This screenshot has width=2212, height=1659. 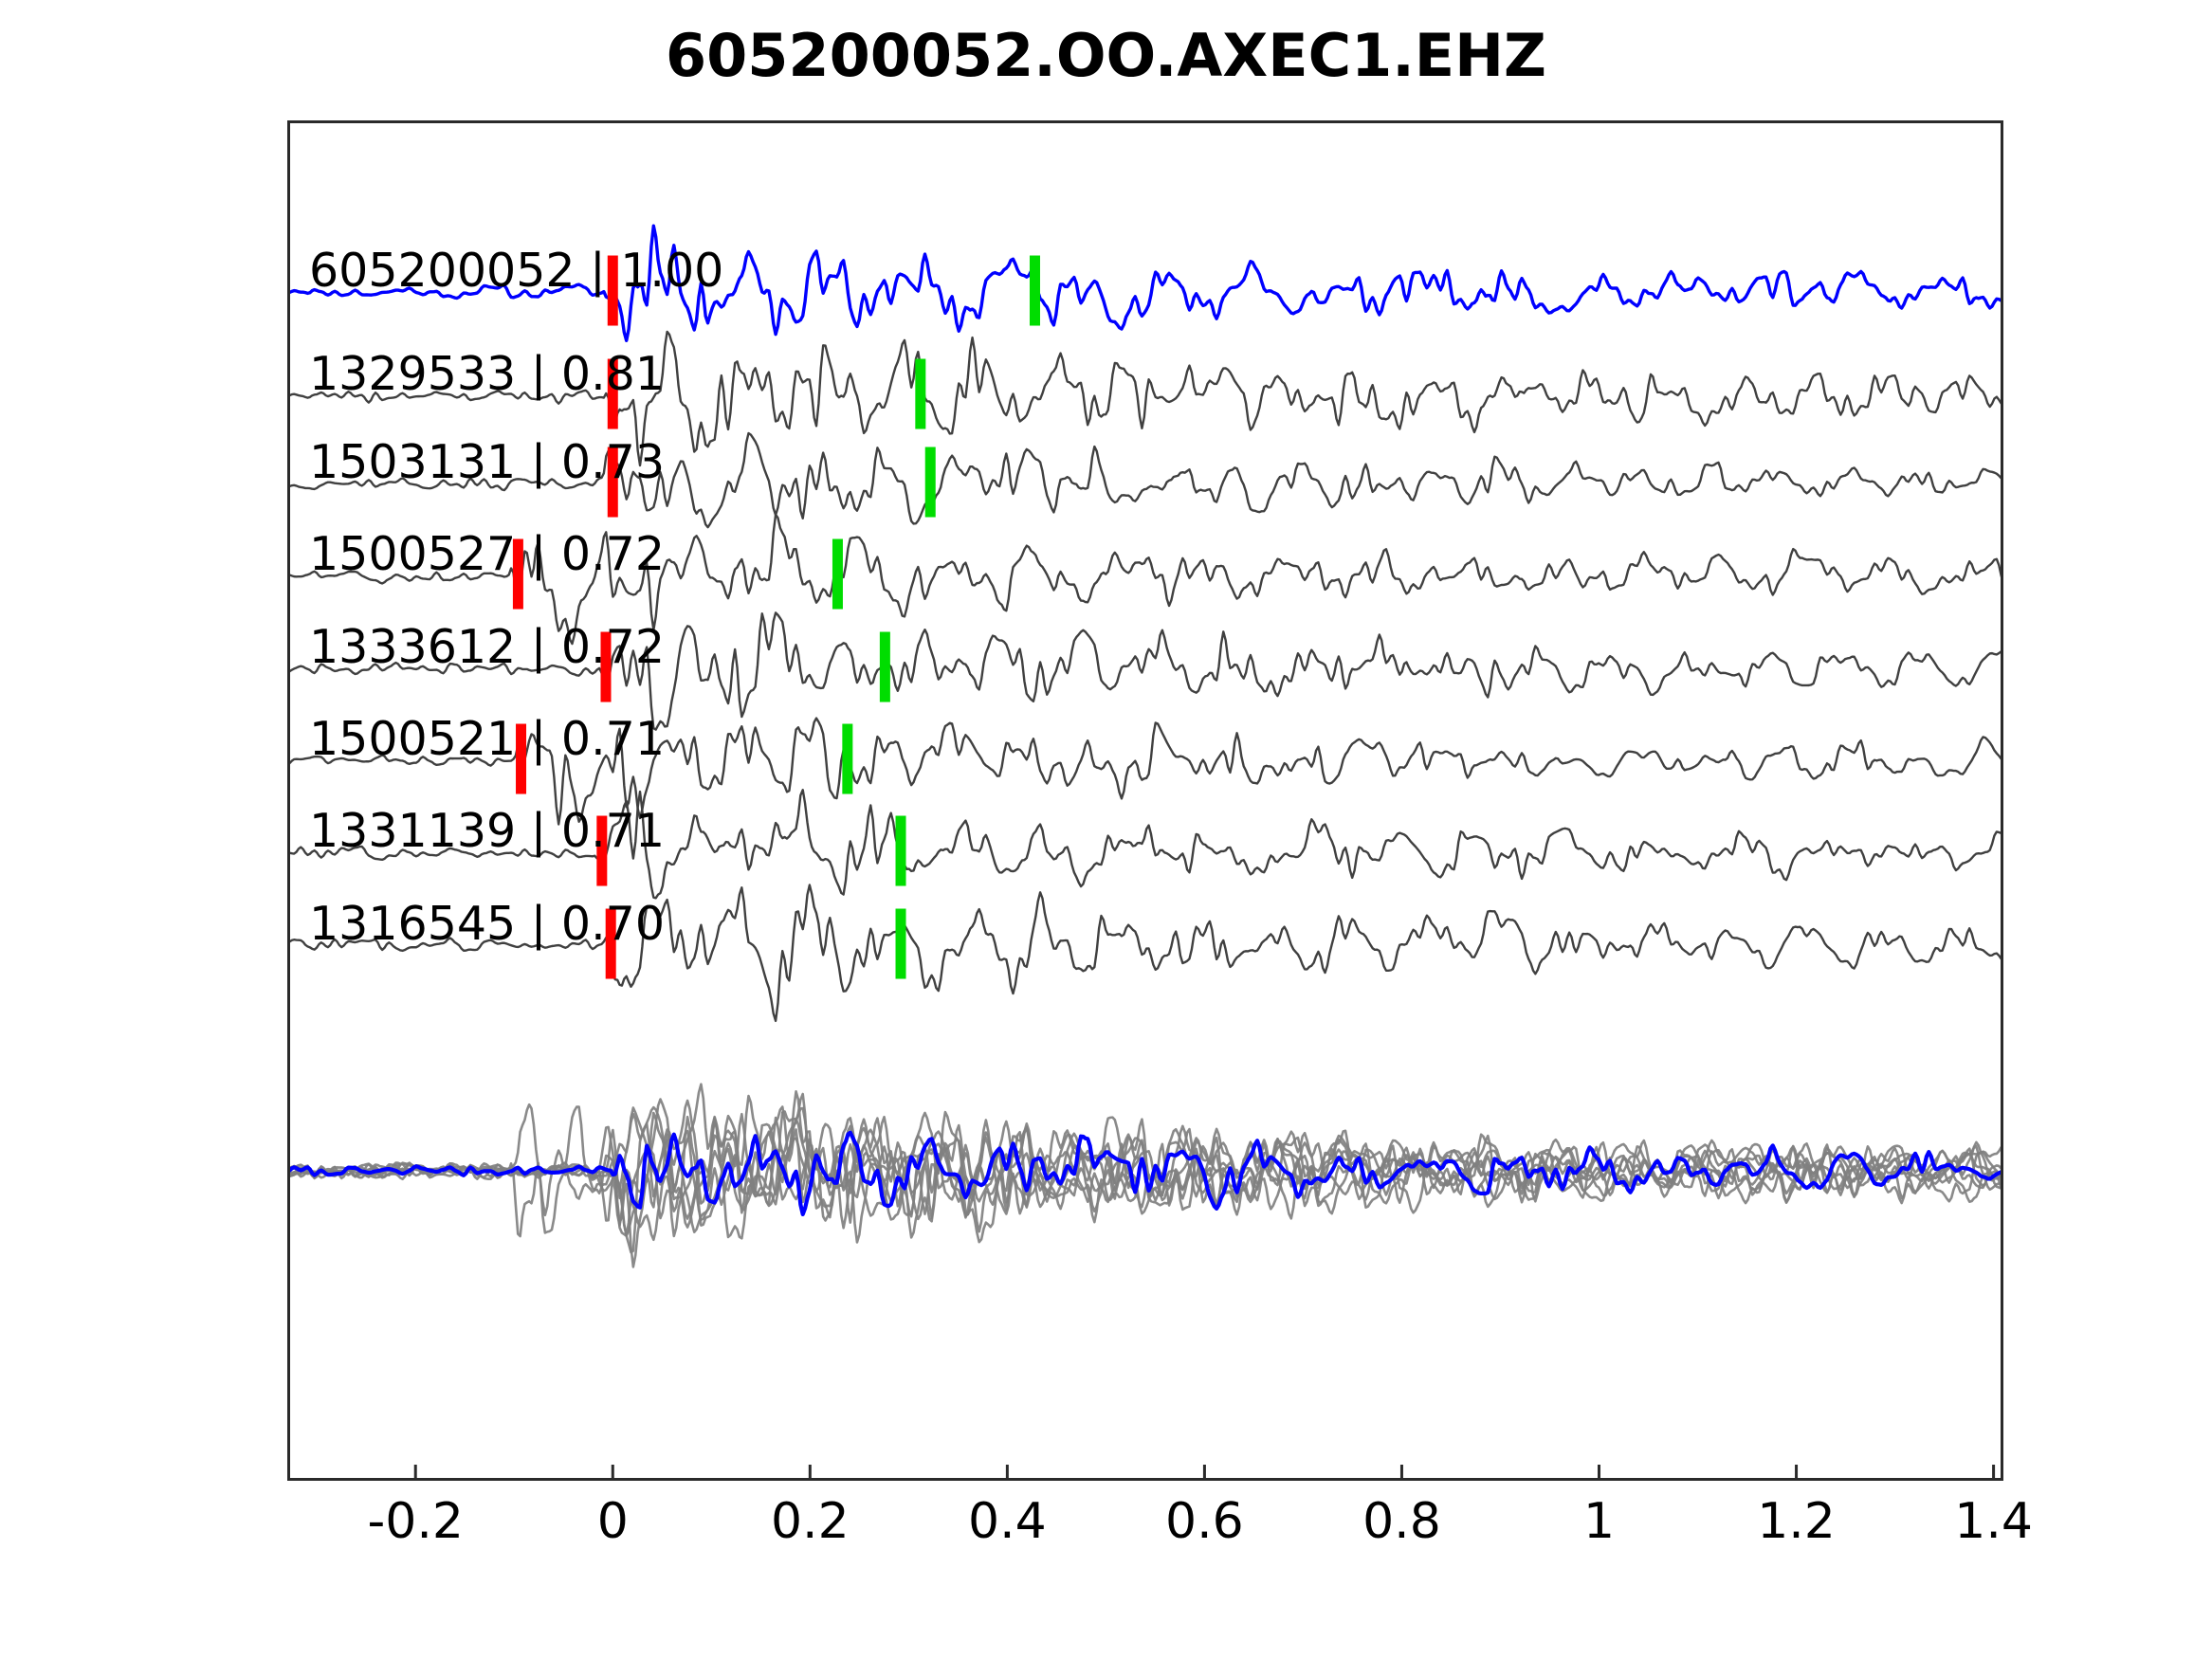 I want to click on stack-panel-group, so click(x=1145, y=1175).